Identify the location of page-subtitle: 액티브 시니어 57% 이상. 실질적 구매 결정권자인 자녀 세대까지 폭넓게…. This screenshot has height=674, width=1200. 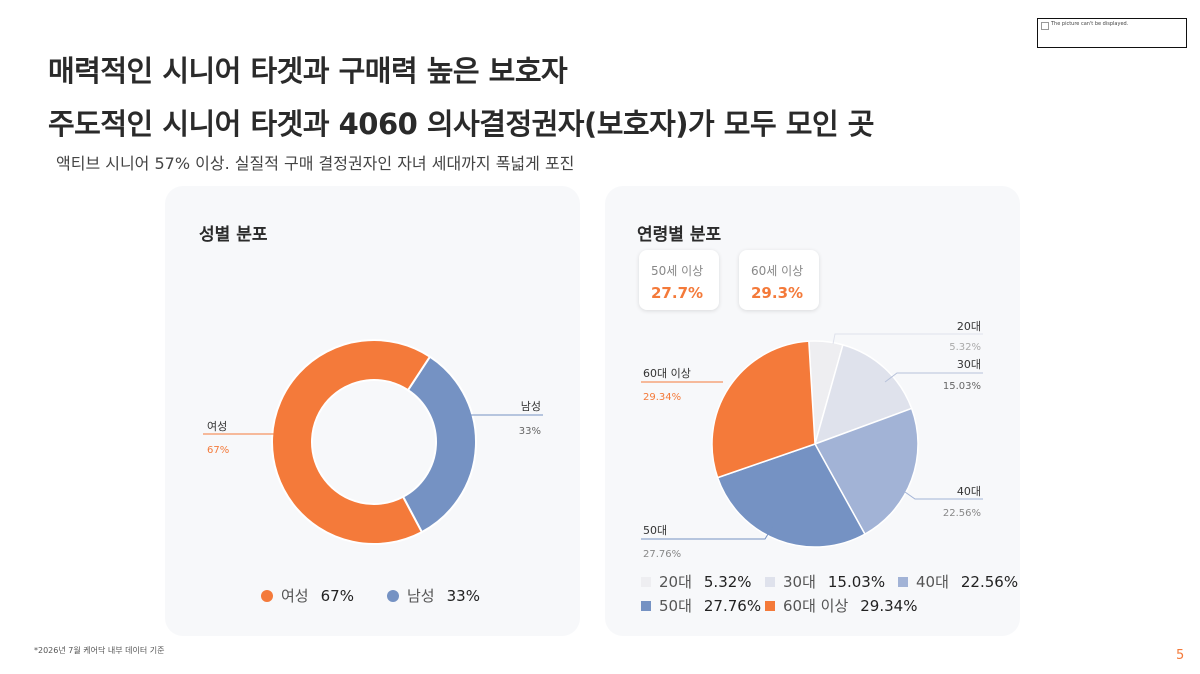
(315, 163).